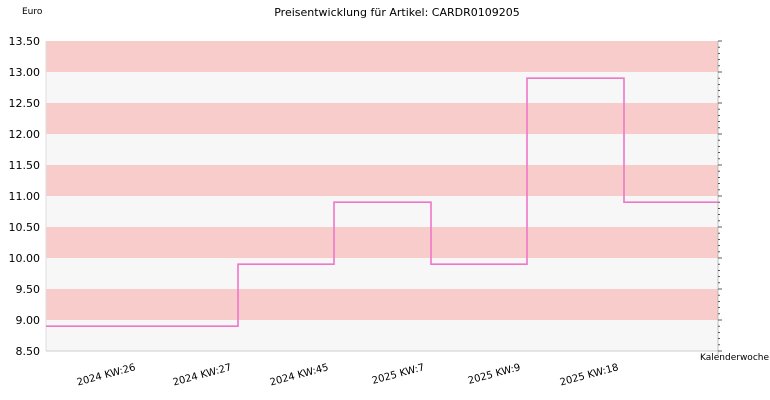 The height and width of the screenshot is (400, 770). What do you see at coordinates (28, 289) in the screenshot?
I see `y-tick-label: 9.50` at bounding box center [28, 289].